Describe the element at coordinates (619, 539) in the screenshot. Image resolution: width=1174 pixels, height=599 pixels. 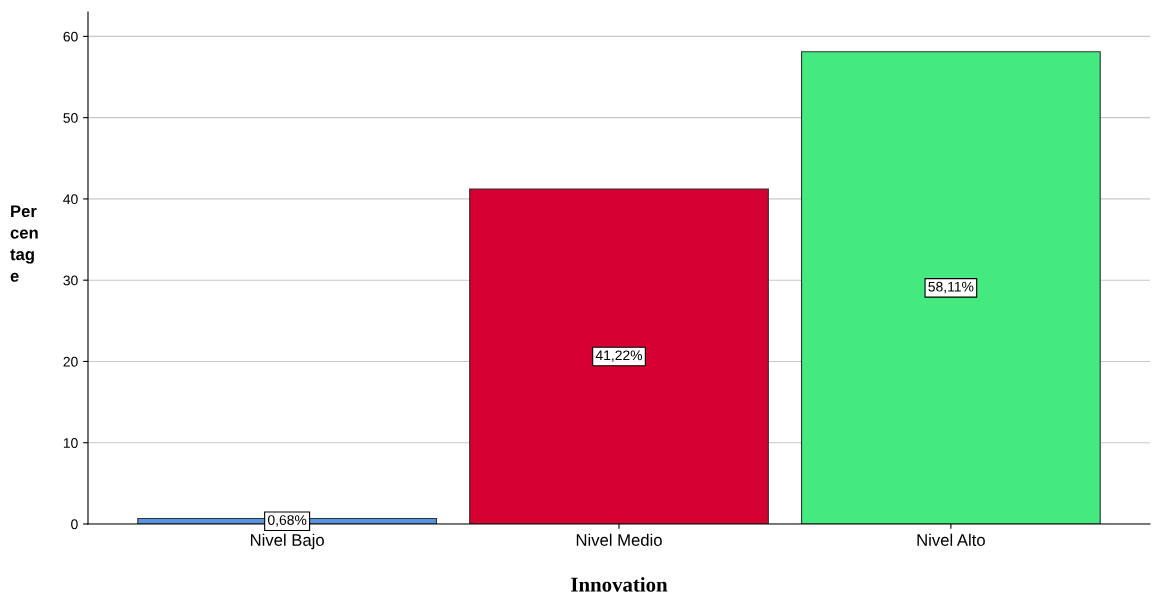
I see `x-tick-label: Nivel Medio` at that location.